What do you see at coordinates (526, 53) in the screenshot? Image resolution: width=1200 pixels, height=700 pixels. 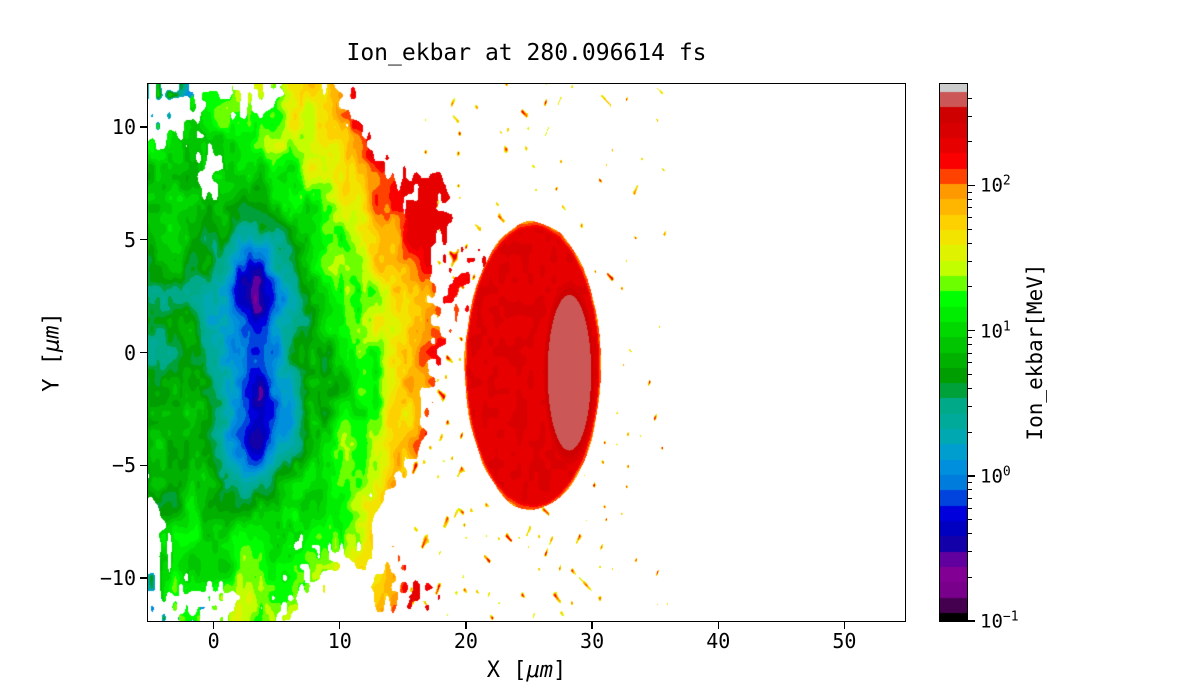 I see `chart-title: Ion_ekbar at 280.096614 fs` at bounding box center [526, 53].